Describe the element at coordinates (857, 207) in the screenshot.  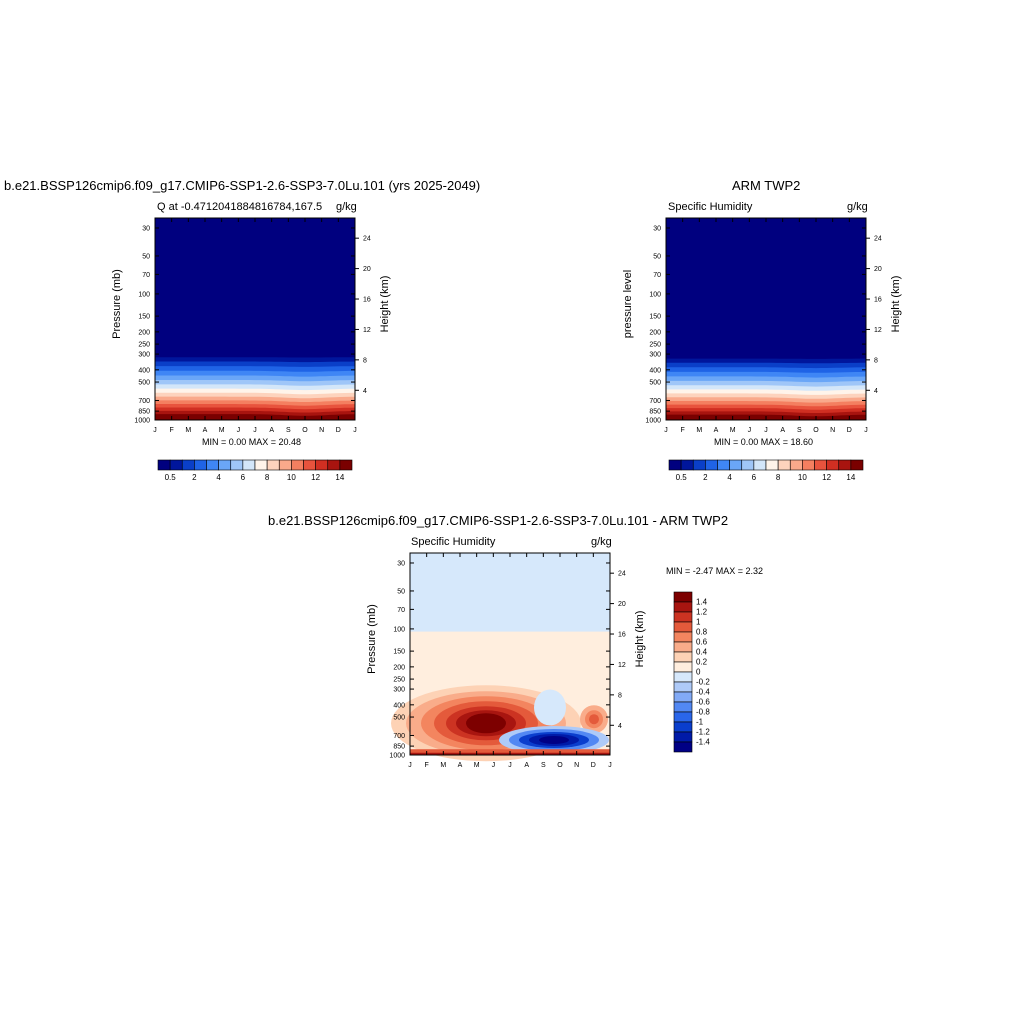
I see `panel2-units-label: g/kg` at that location.